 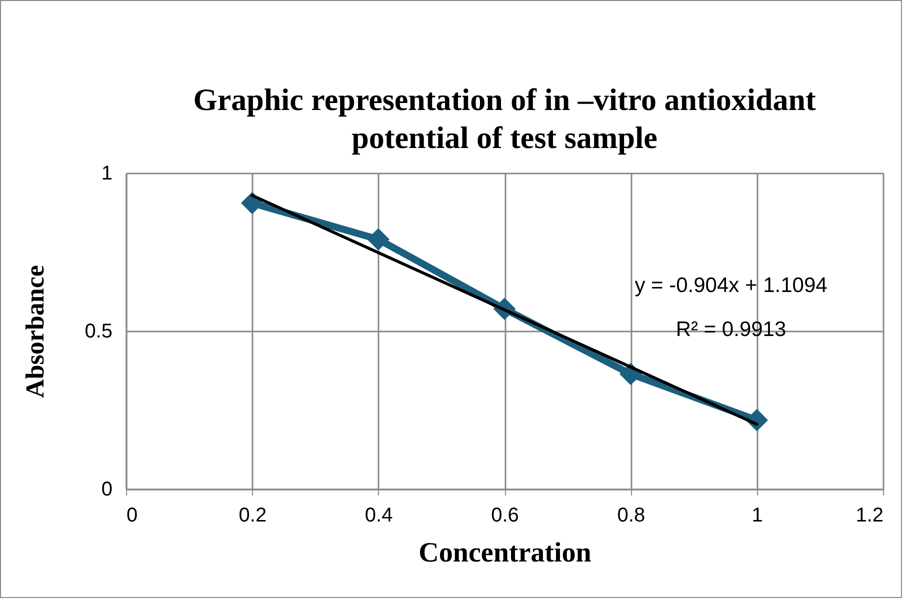 What do you see at coordinates (106, 173) in the screenshot?
I see `y-tick-label: 1` at bounding box center [106, 173].